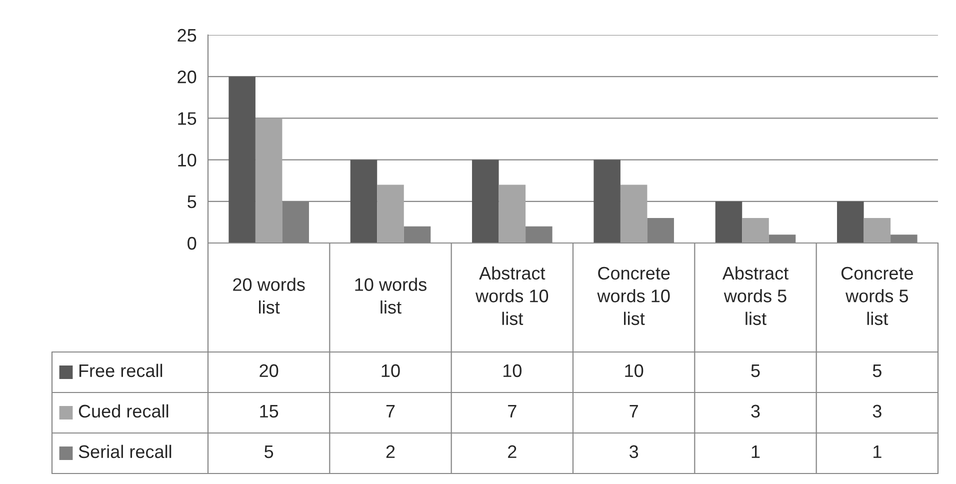 The width and height of the screenshot is (956, 484). Describe the element at coordinates (187, 160) in the screenshot. I see `y-tick-label: 10` at that location.